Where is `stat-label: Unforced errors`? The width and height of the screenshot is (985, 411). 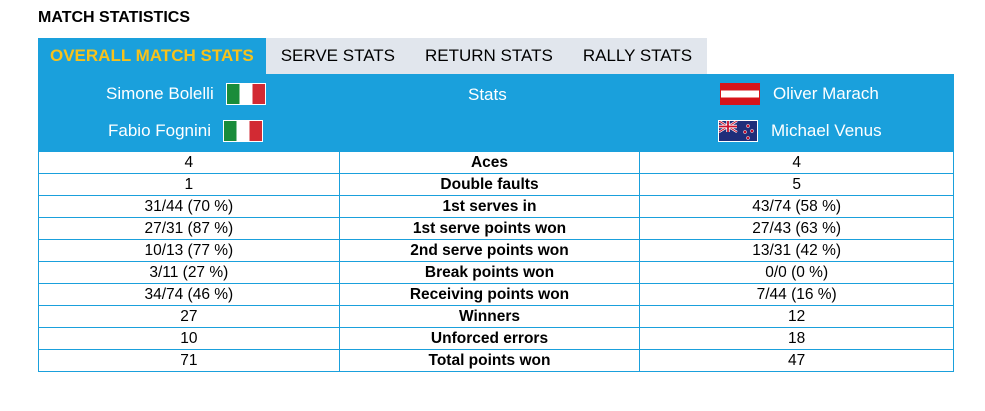
stat-label: Unforced errors is located at coordinates (489, 338).